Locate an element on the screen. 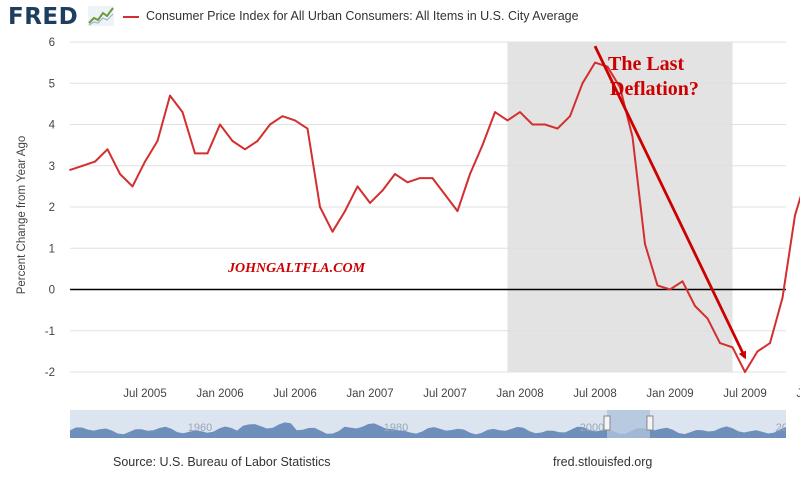  legend-swatch is located at coordinates (131, 17).